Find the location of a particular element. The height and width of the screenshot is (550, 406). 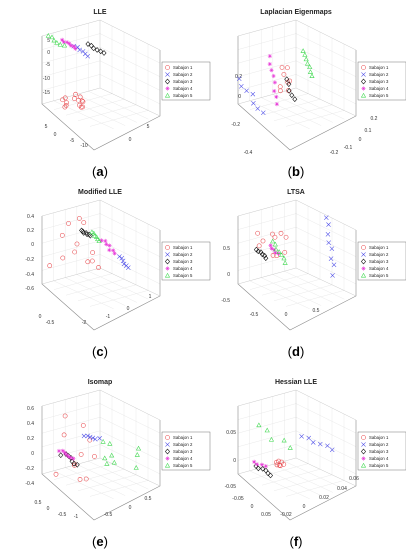

panel-title: Hessian LLE is located at coordinates (296, 382).